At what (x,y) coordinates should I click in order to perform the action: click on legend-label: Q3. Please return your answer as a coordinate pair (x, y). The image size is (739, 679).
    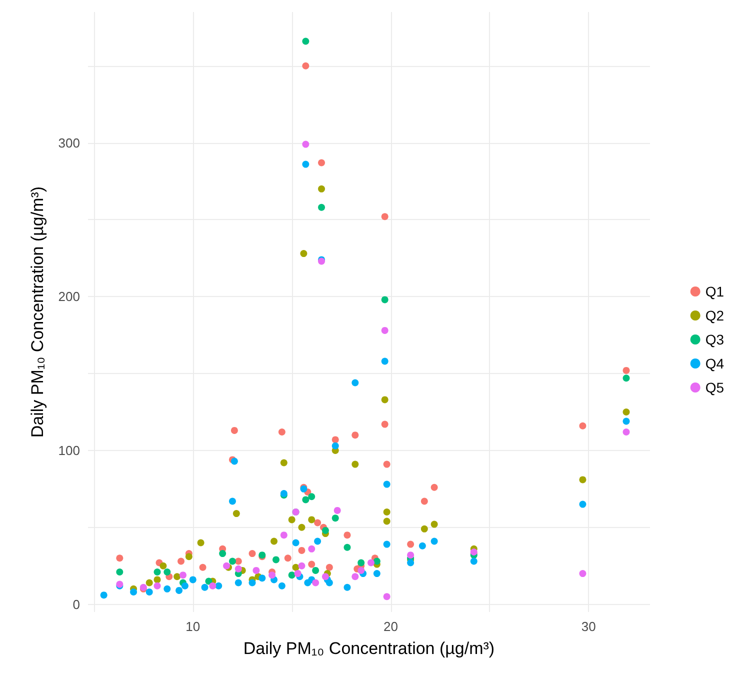
    Looking at the image, I should click on (714, 340).